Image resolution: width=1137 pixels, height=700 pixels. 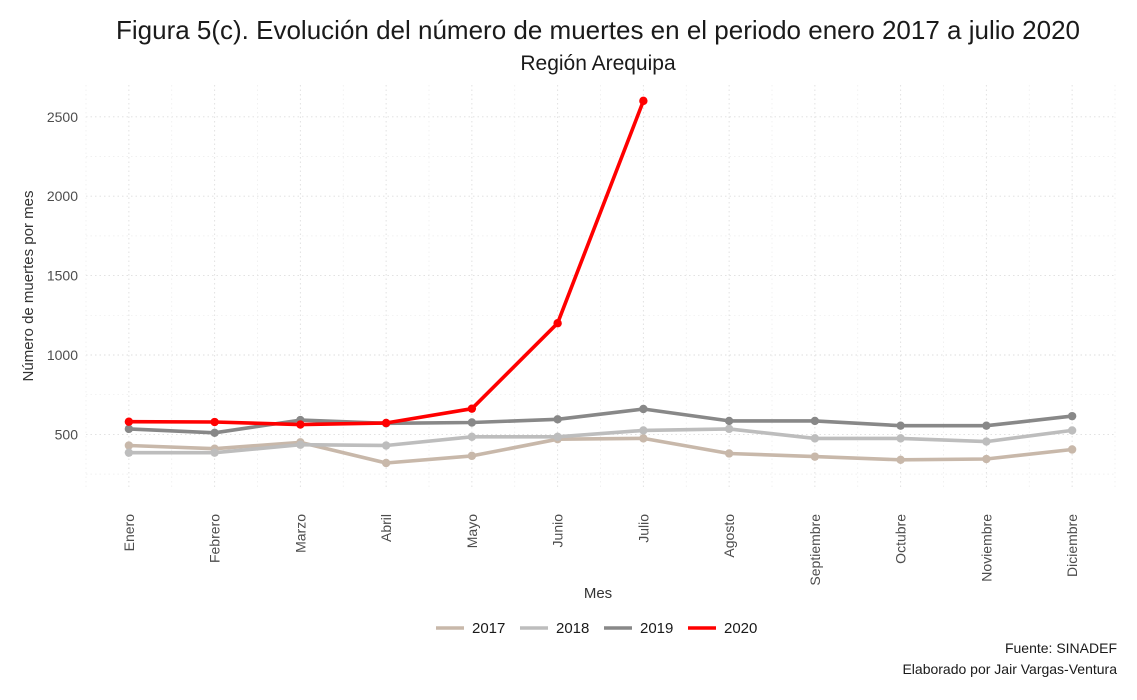 What do you see at coordinates (28, 286) in the screenshot?
I see `y-axis-title: Número de muertes por mes` at bounding box center [28, 286].